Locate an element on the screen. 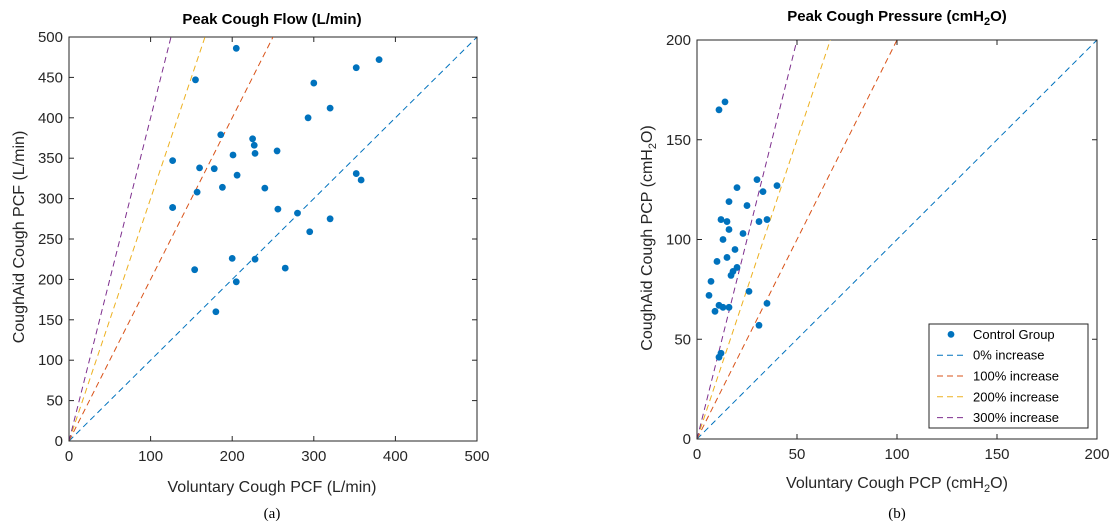 The height and width of the screenshot is (527, 1113). chart-title: Peak Cough Flow (L/min) is located at coordinates (271, 19).